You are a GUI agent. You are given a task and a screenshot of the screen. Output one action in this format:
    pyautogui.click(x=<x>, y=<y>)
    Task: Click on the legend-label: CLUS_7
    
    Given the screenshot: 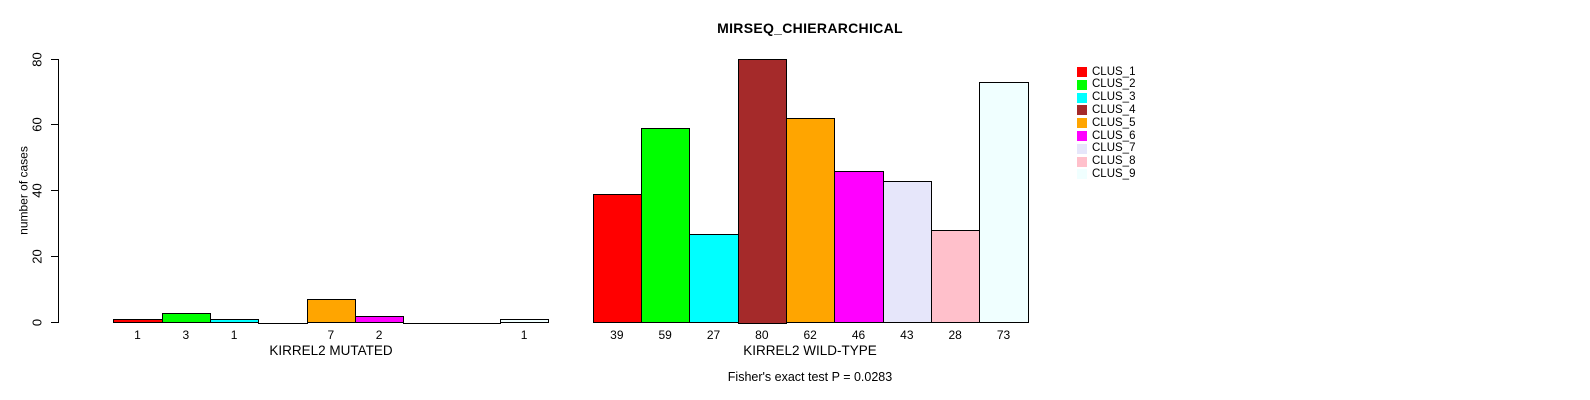 What is the action you would take?
    pyautogui.click(x=1114, y=148)
    